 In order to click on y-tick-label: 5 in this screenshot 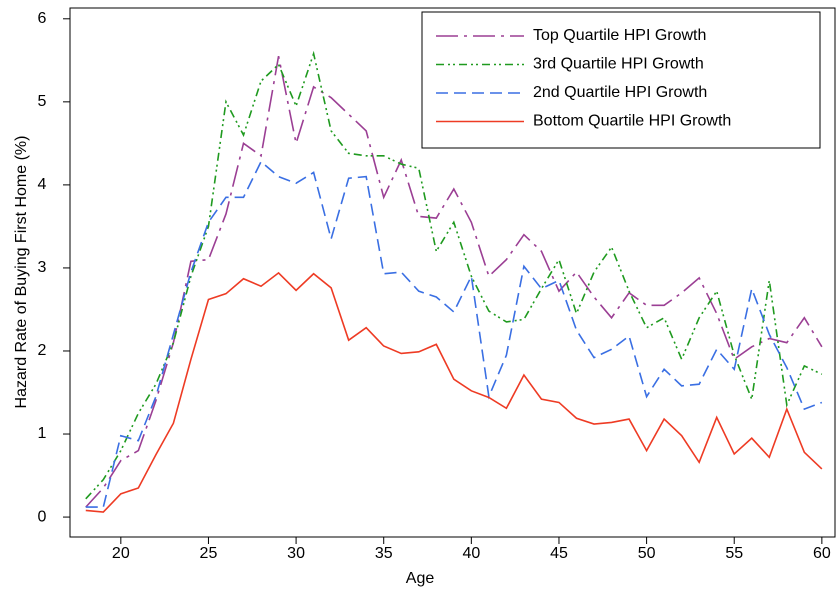, I will do `click(42, 101)`.